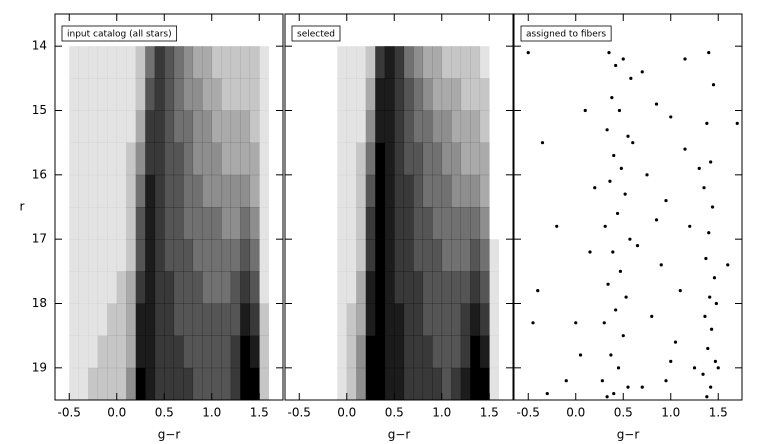  Describe the element at coordinates (623, 413) in the screenshot. I see `x-tick-label: 0.5` at that location.